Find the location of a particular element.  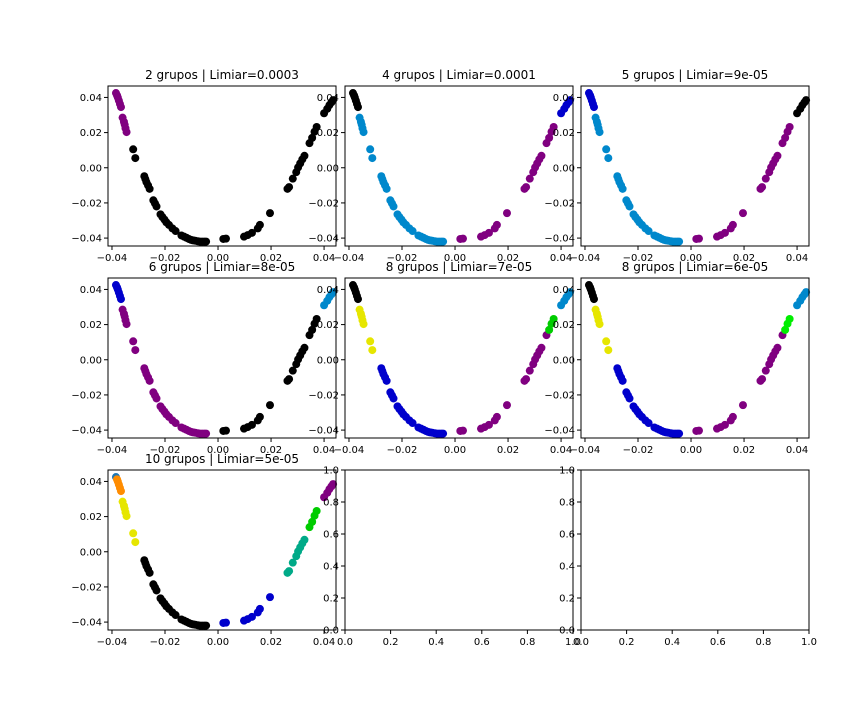

subplot-title: 2 grupos | Limiar=0.0003 is located at coordinates (222, 75).